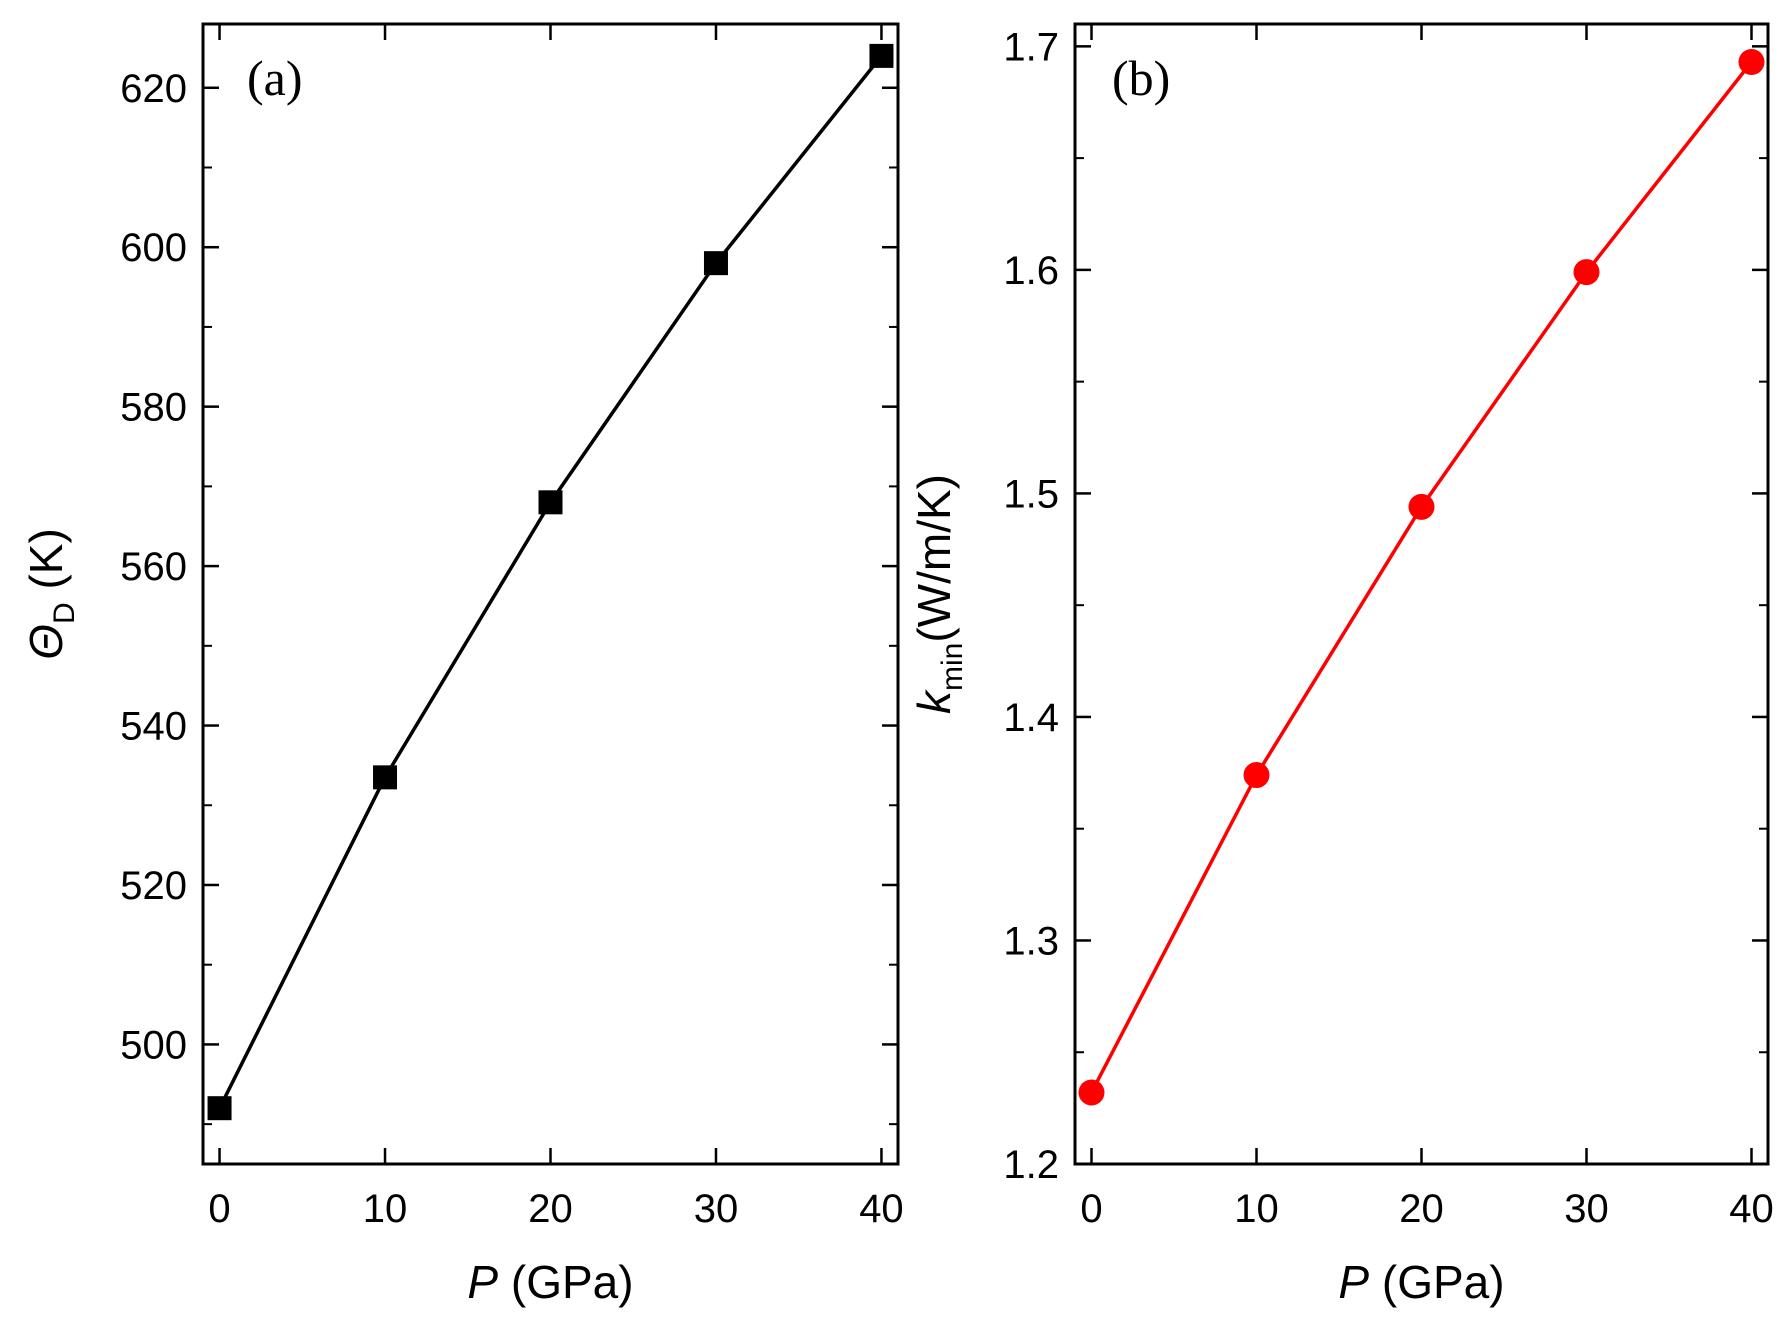 The height and width of the screenshot is (1336, 1787). Describe the element at coordinates (153, 248) in the screenshot. I see `y-tick-label: 600` at that location.